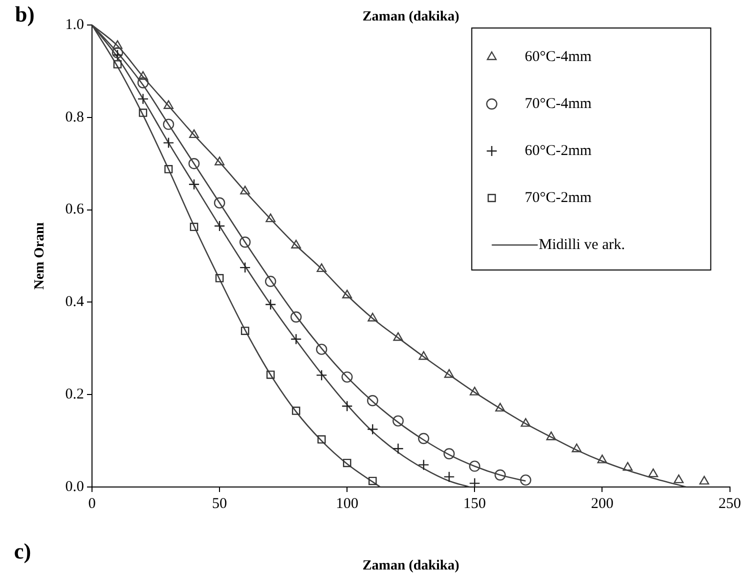  Describe the element at coordinates (23, 551) in the screenshot. I see `text: c)` at that location.